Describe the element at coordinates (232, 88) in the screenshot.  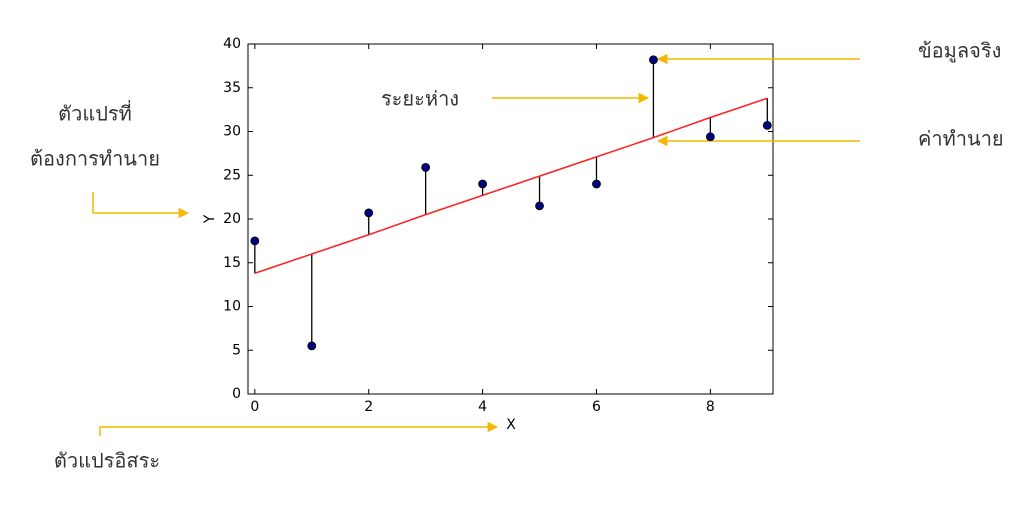
I see `y-tick-label: 35` at that location.